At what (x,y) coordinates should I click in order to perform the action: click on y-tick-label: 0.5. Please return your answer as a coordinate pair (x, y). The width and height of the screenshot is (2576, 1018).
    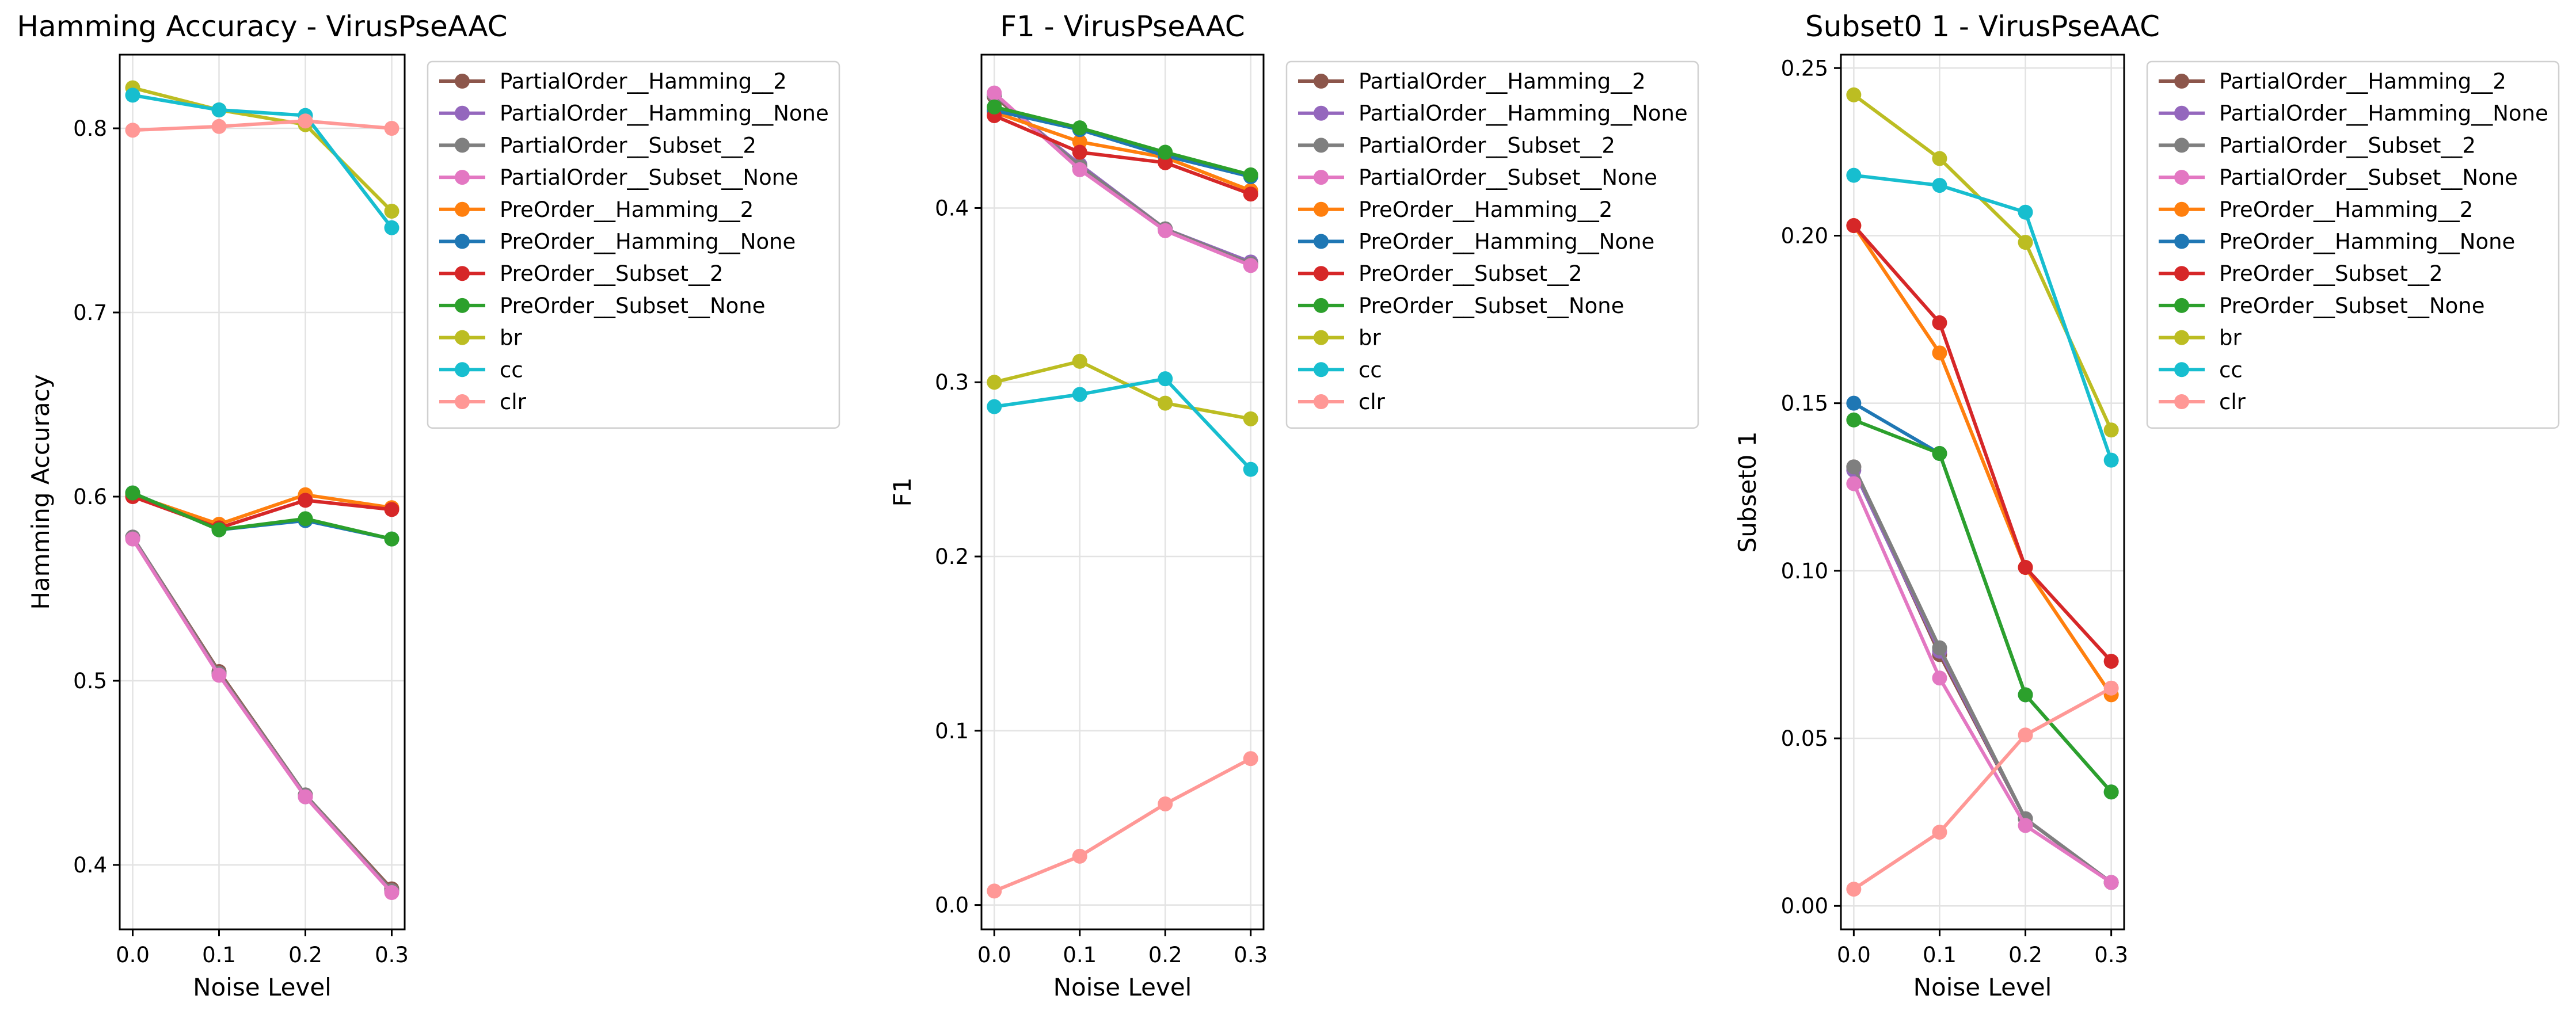
    Looking at the image, I should click on (90, 681).